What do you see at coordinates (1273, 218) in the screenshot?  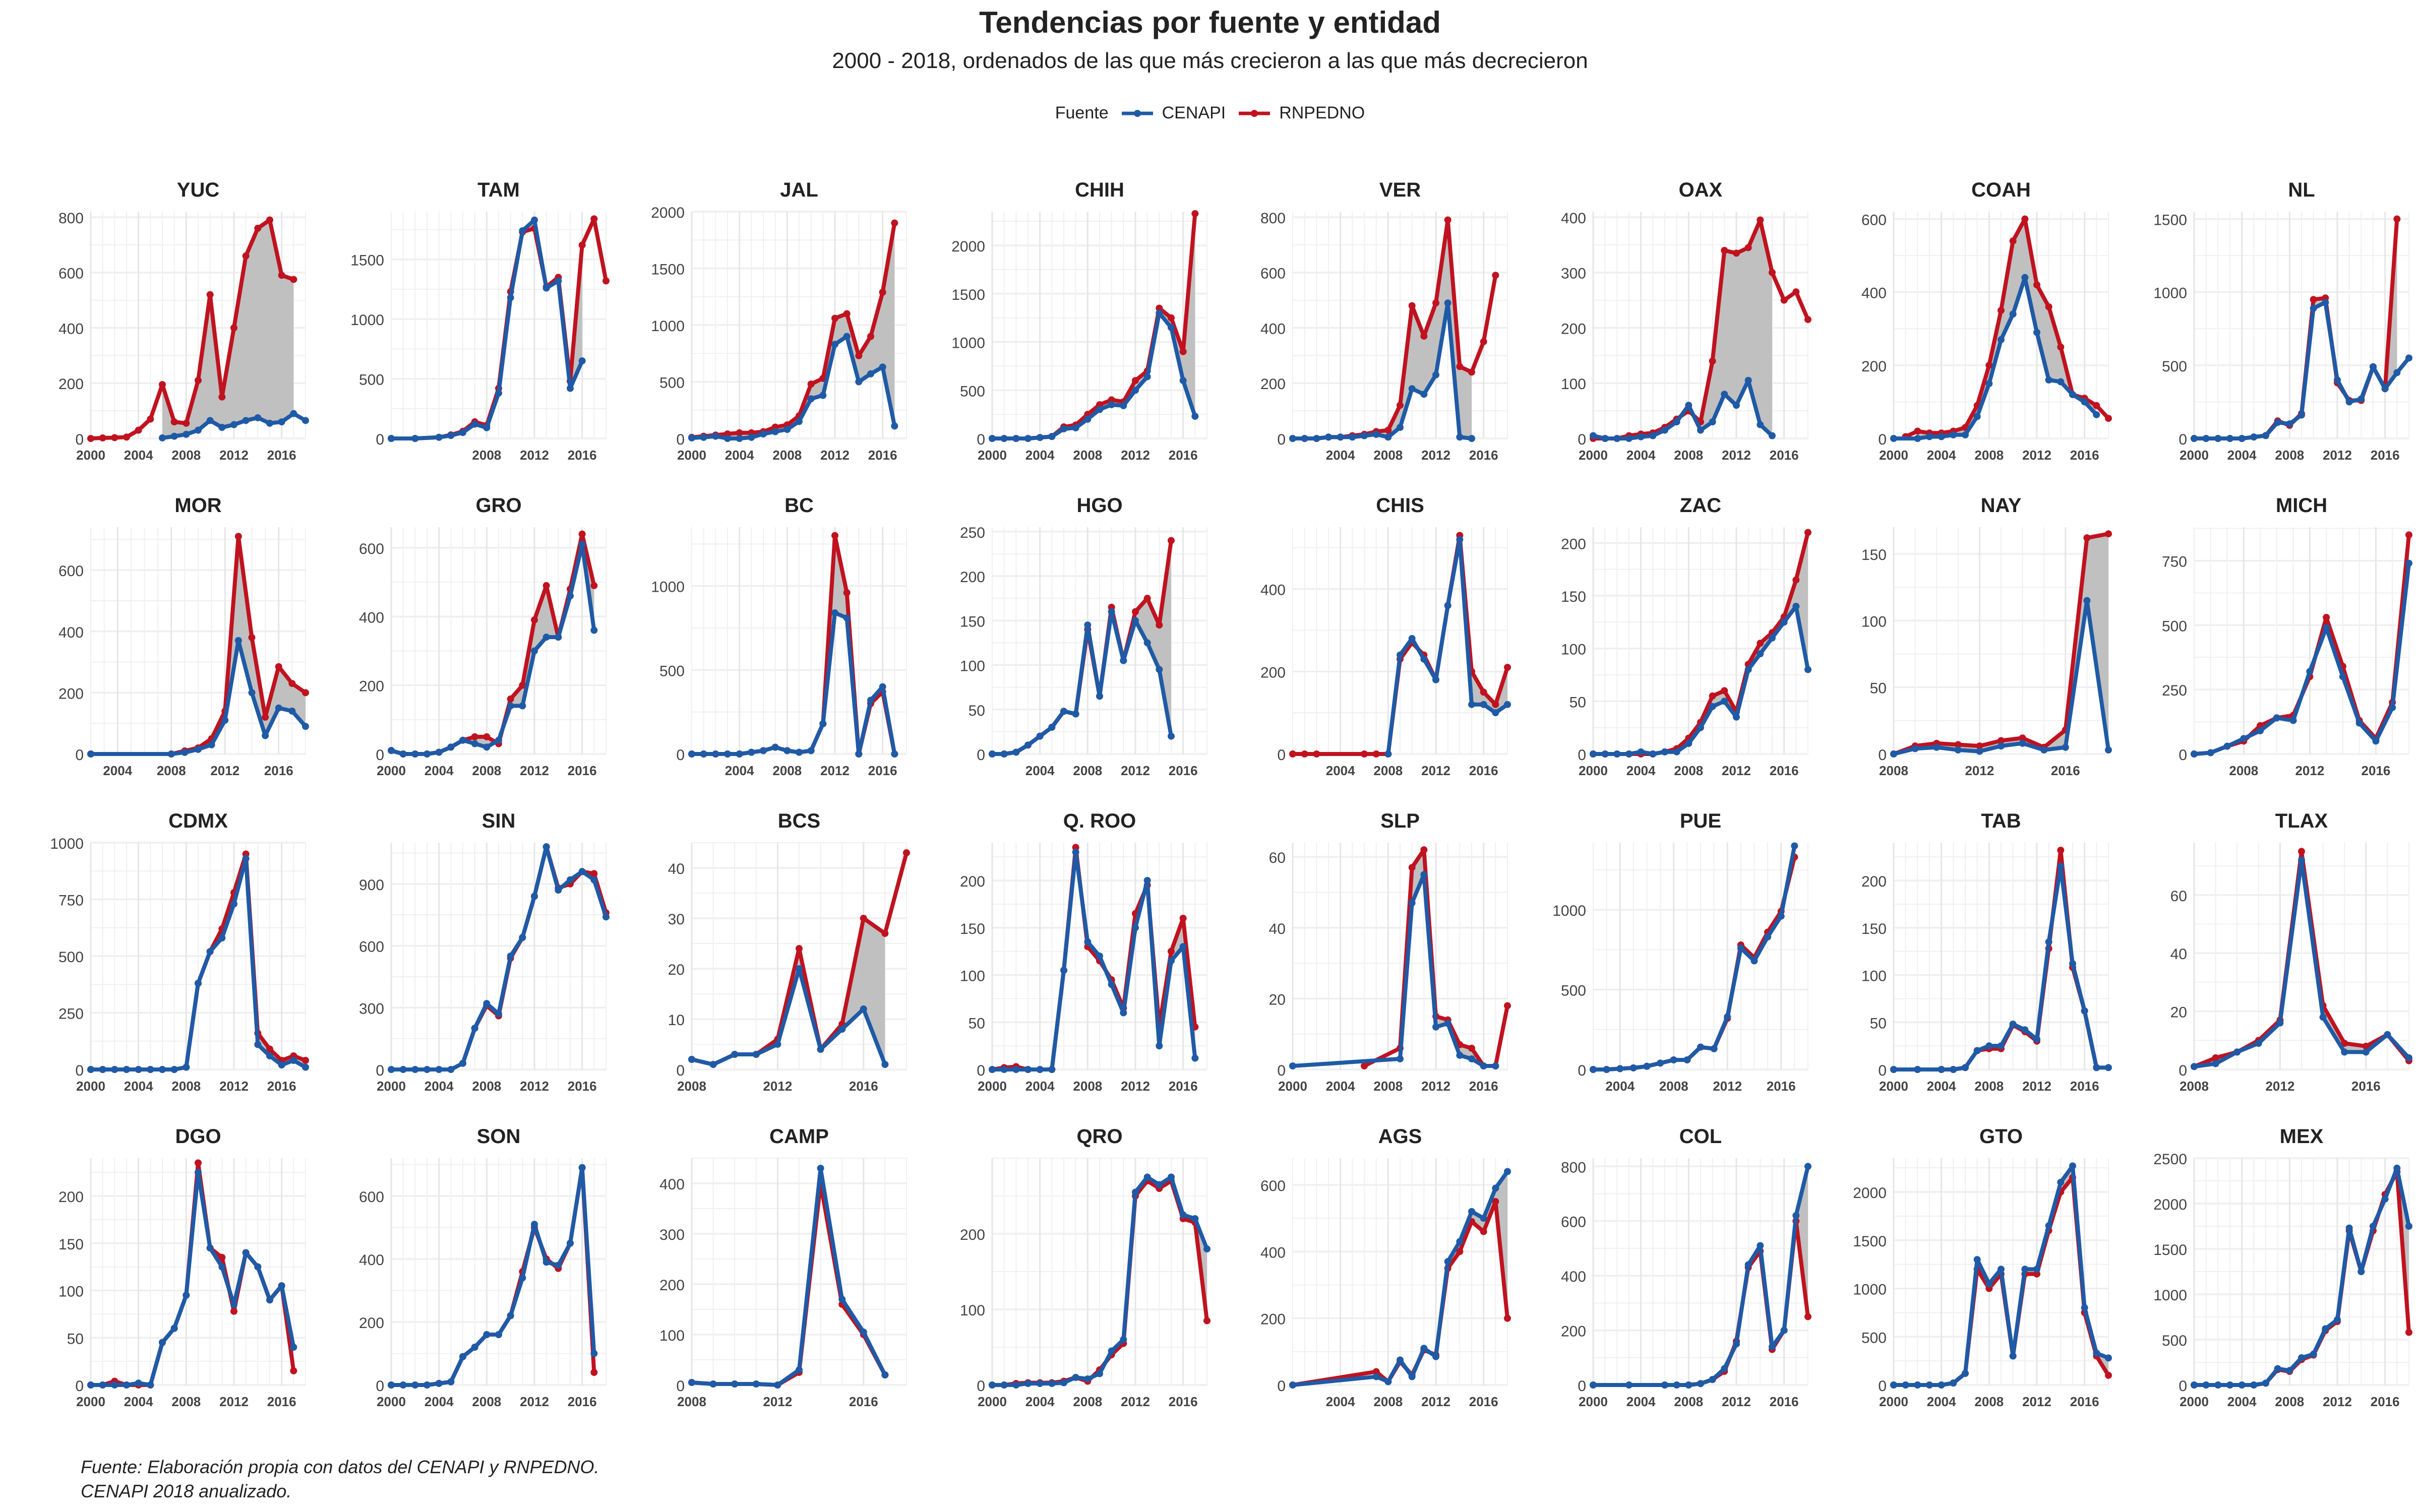 I see `y-tick-label: 800` at bounding box center [1273, 218].